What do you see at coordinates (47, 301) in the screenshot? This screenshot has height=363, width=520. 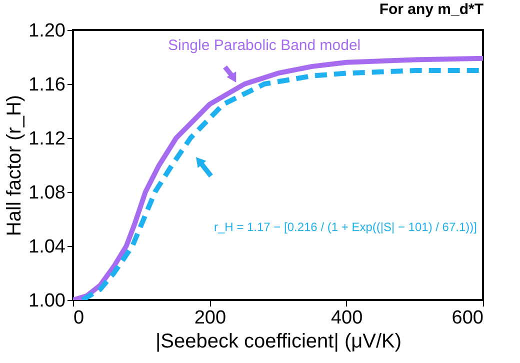 I see `y-tick-label: 1.00` at bounding box center [47, 301].